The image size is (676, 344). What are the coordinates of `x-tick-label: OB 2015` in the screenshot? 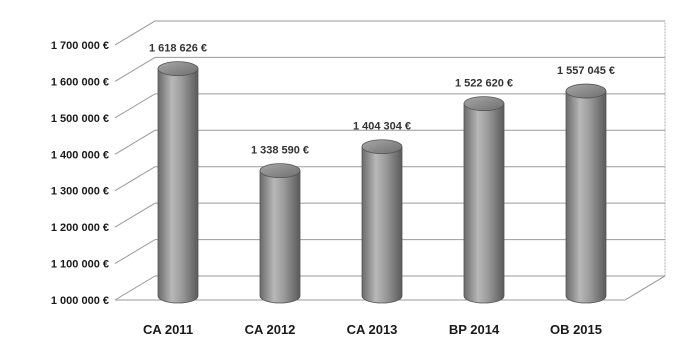 It's located at (576, 329).